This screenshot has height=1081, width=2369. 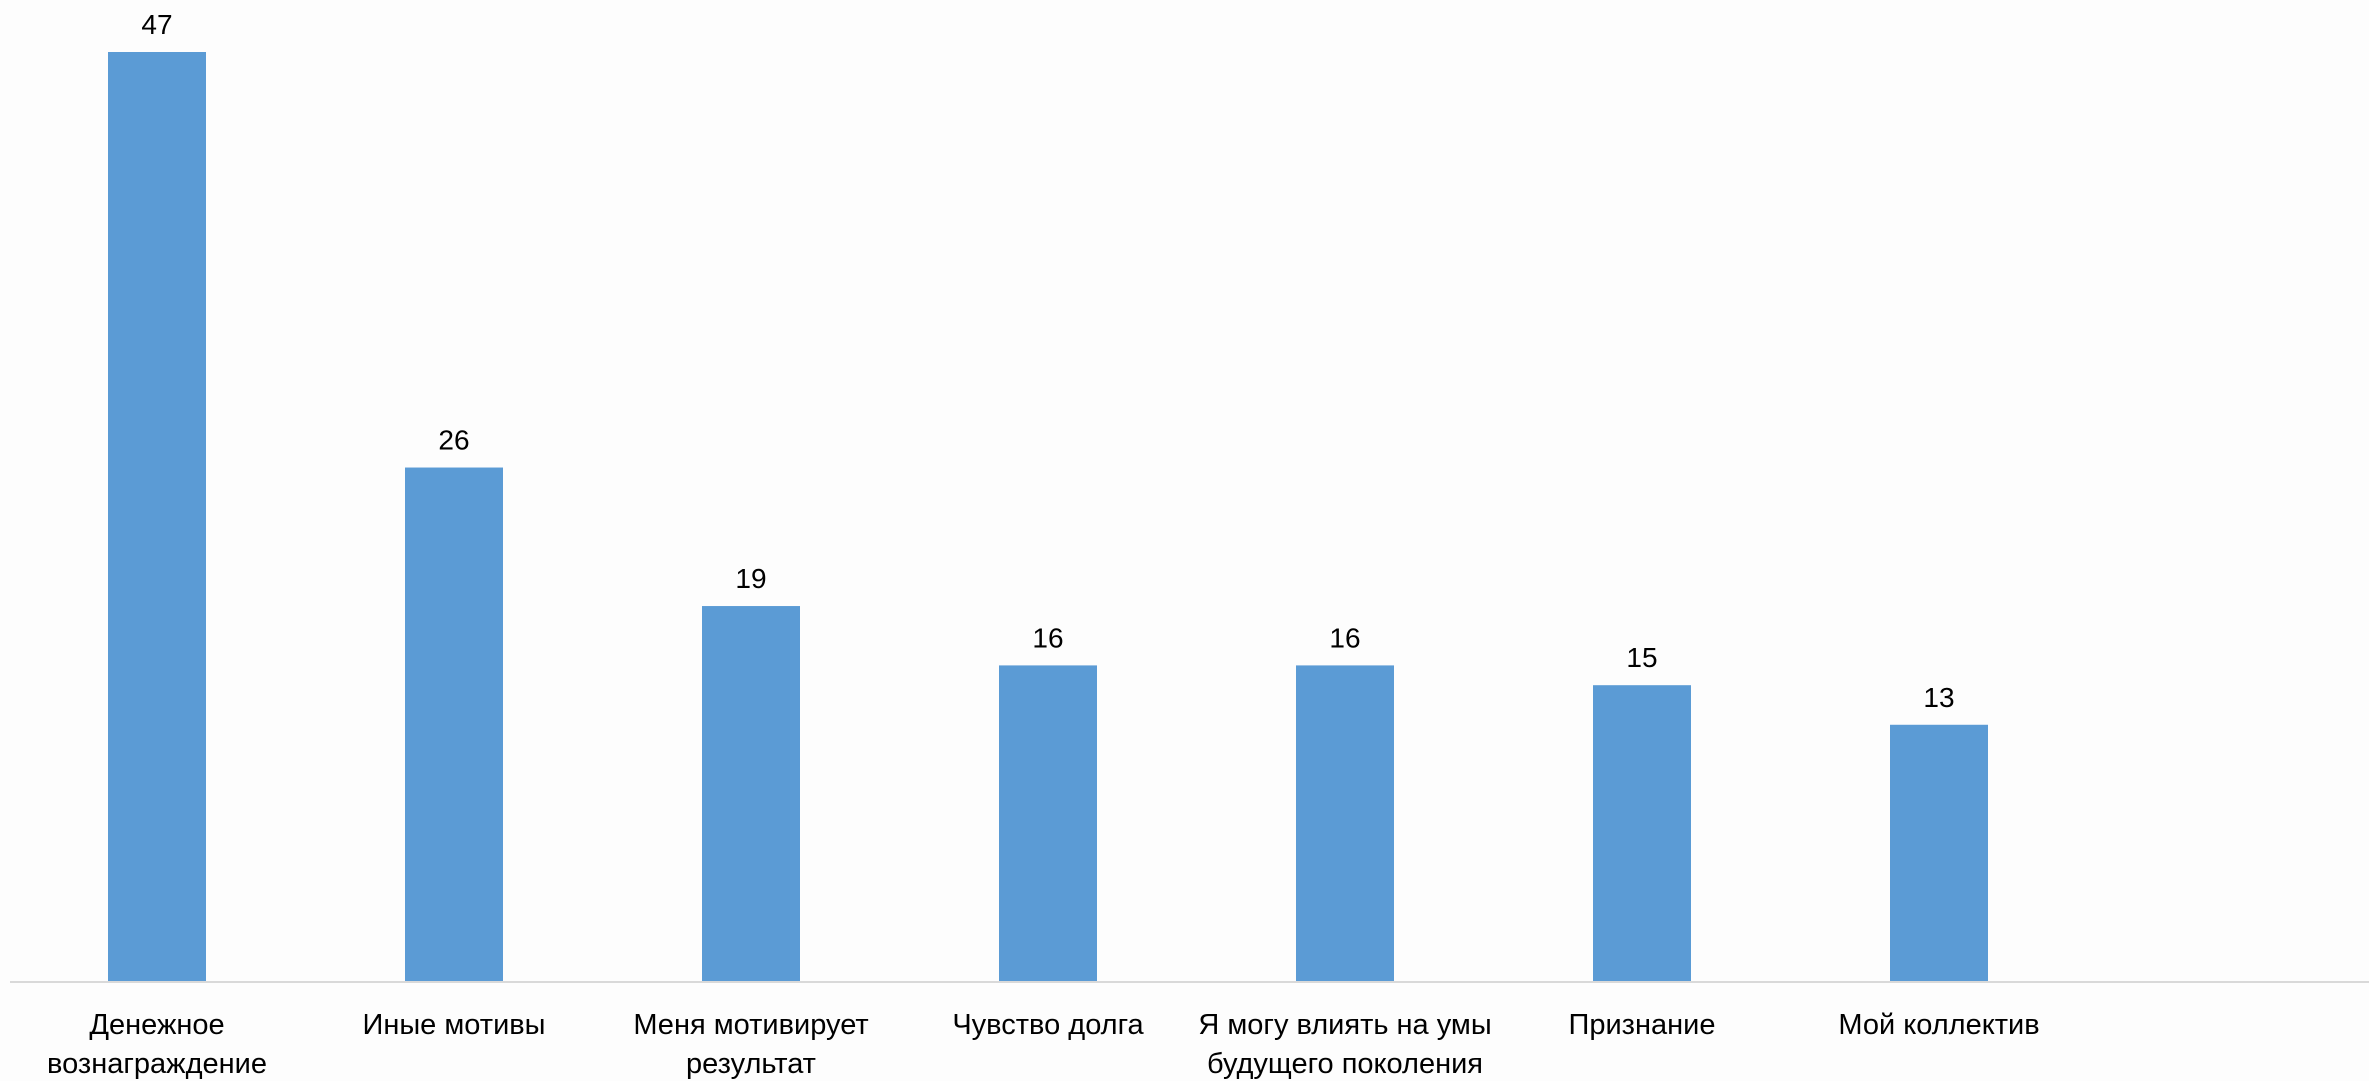 I want to click on category-label-4: Чувство долга, so click(x=1048, y=1025).